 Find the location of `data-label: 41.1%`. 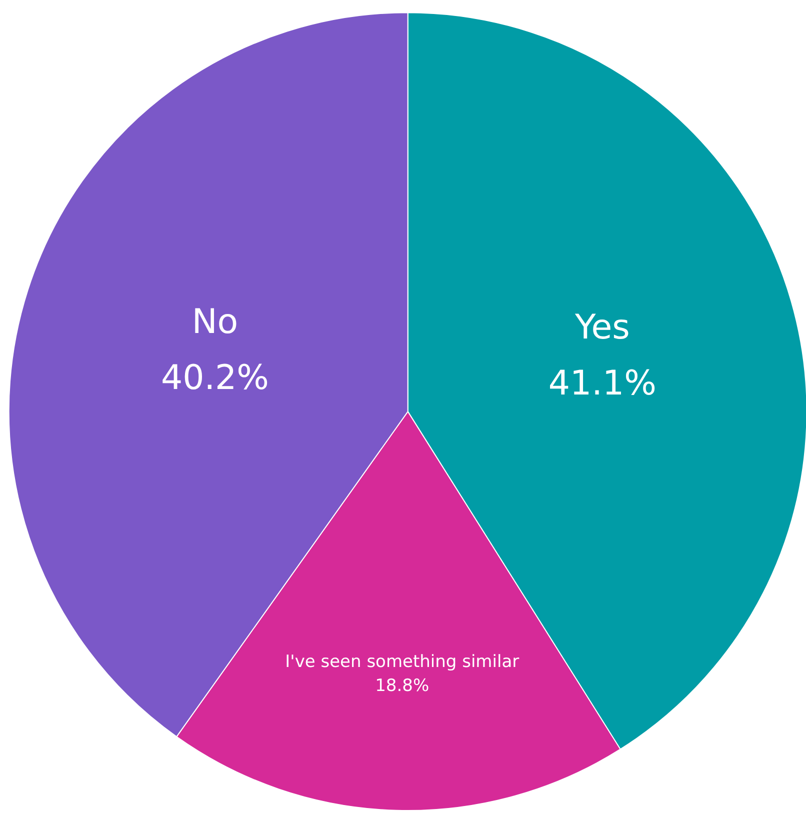

data-label: 41.1% is located at coordinates (602, 383).